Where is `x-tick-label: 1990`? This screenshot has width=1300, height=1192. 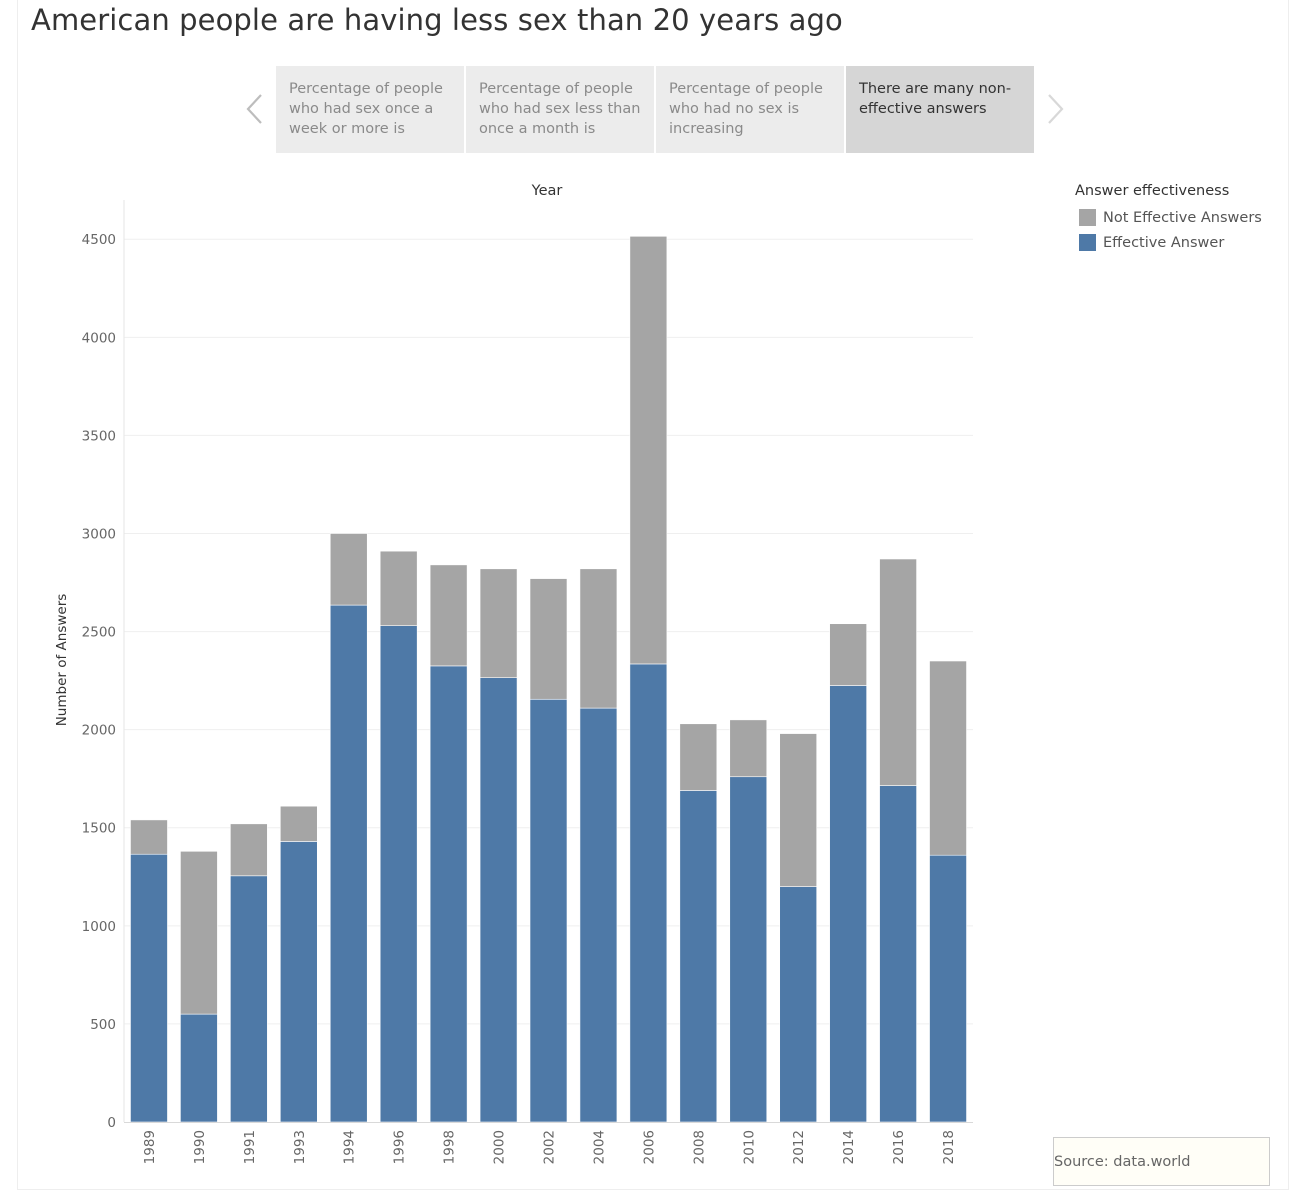
x-tick-label: 1990 is located at coordinates (200, 1147).